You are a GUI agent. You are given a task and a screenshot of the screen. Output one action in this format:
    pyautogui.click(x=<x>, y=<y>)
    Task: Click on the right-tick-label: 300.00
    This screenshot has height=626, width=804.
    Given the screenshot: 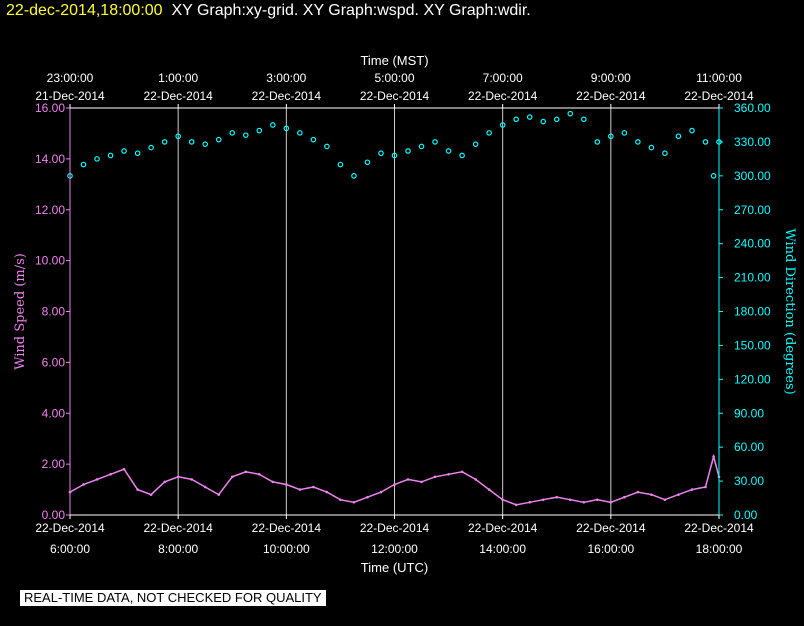 What is the action you would take?
    pyautogui.click(x=752, y=176)
    